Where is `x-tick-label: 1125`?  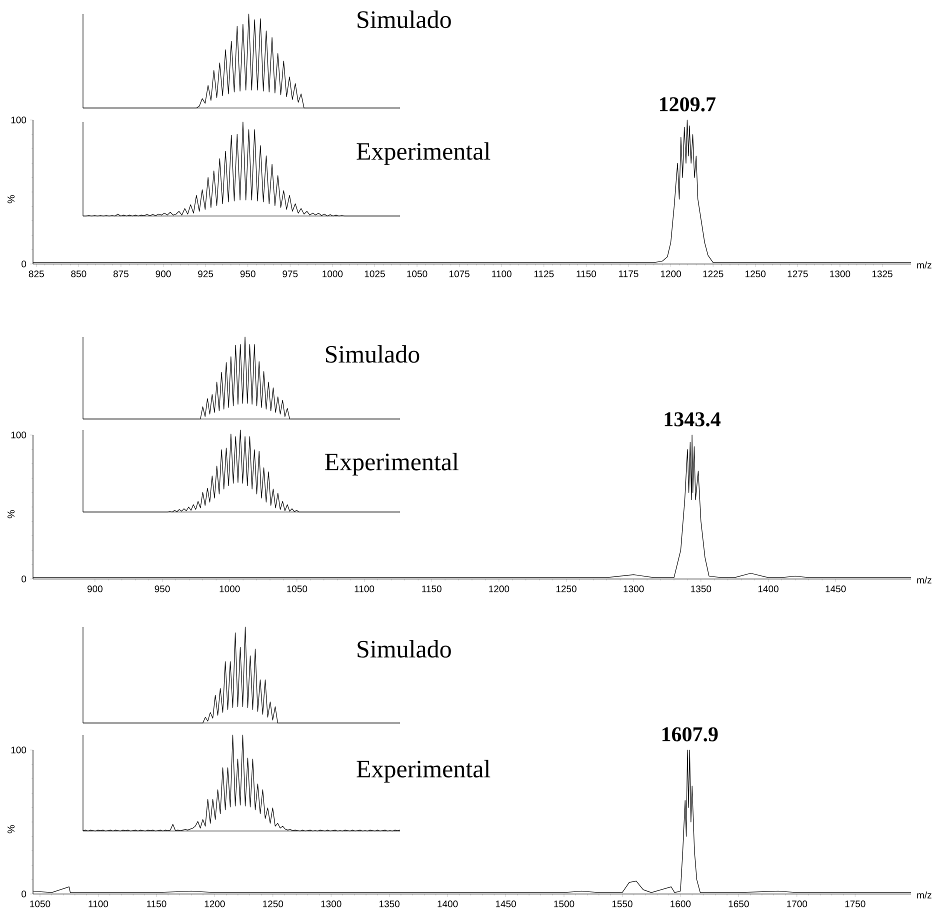 x-tick-label: 1125 is located at coordinates (544, 274).